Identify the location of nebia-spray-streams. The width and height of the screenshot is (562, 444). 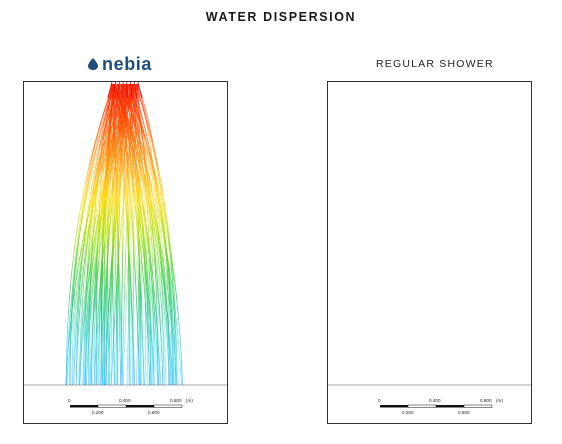
(124, 234).